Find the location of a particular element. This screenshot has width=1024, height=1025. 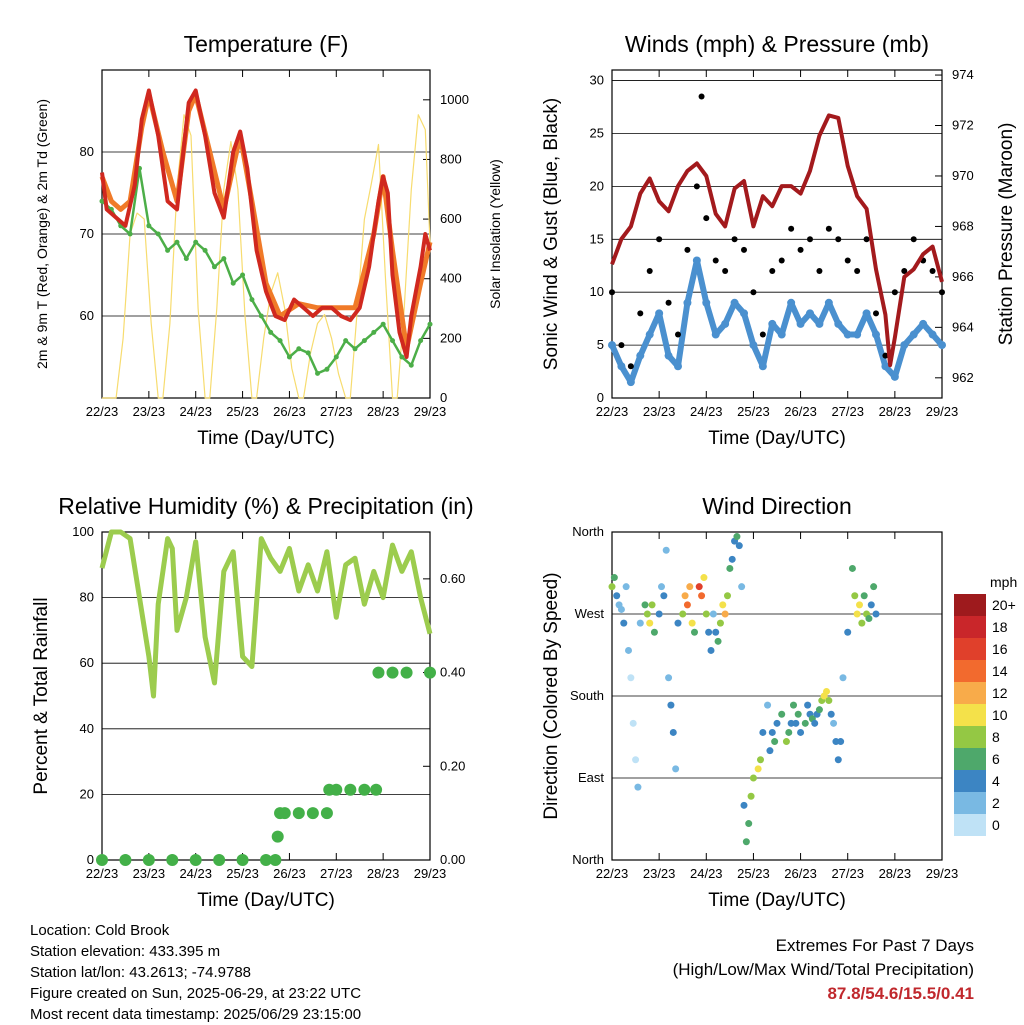

colorbar-label: 2 is located at coordinates (996, 803).